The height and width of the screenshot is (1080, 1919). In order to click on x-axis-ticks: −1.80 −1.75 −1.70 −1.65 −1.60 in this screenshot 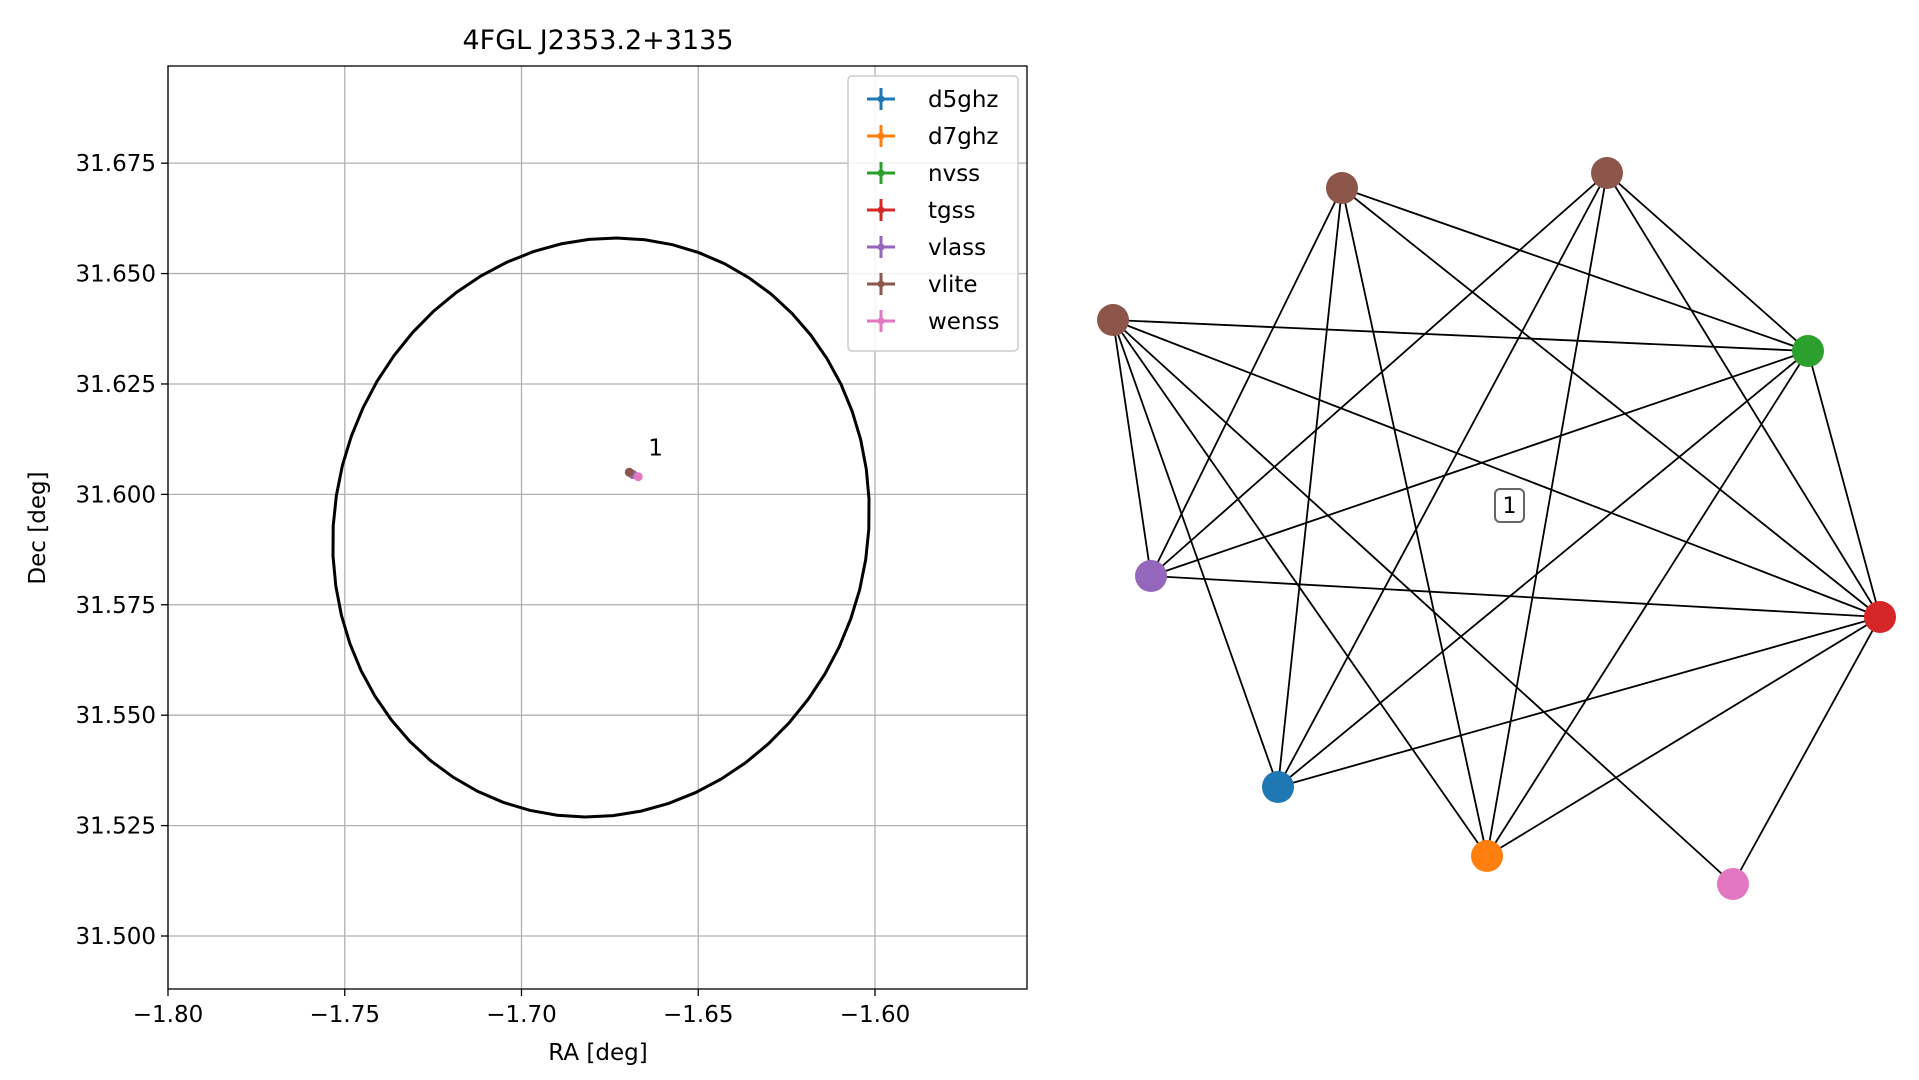, I will do `click(521, 1008)`.